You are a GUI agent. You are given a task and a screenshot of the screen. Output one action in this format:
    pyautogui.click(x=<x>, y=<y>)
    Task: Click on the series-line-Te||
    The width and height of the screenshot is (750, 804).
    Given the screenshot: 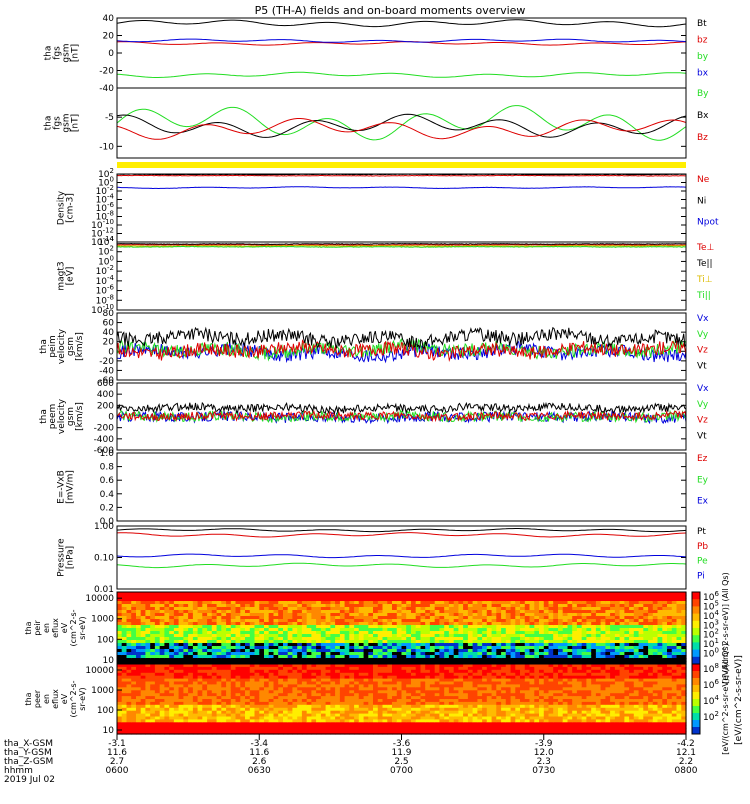 What is the action you would take?
    pyautogui.click(x=401, y=244)
    